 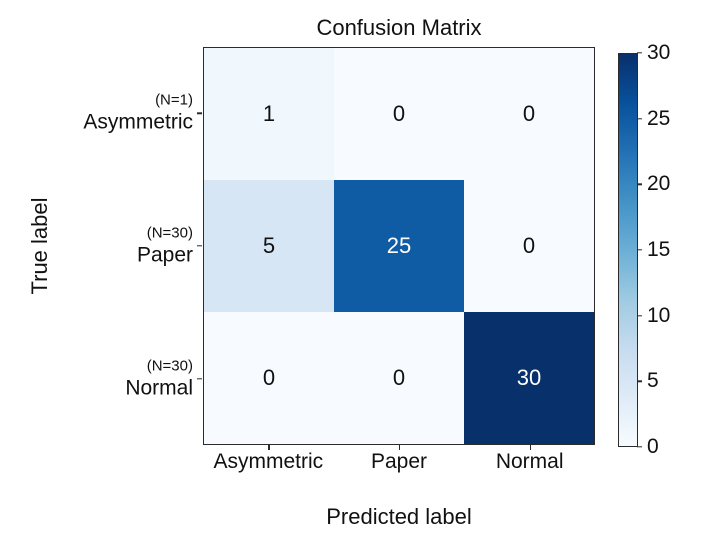 I want to click on x-axis-label: Predicted label, so click(x=399, y=516).